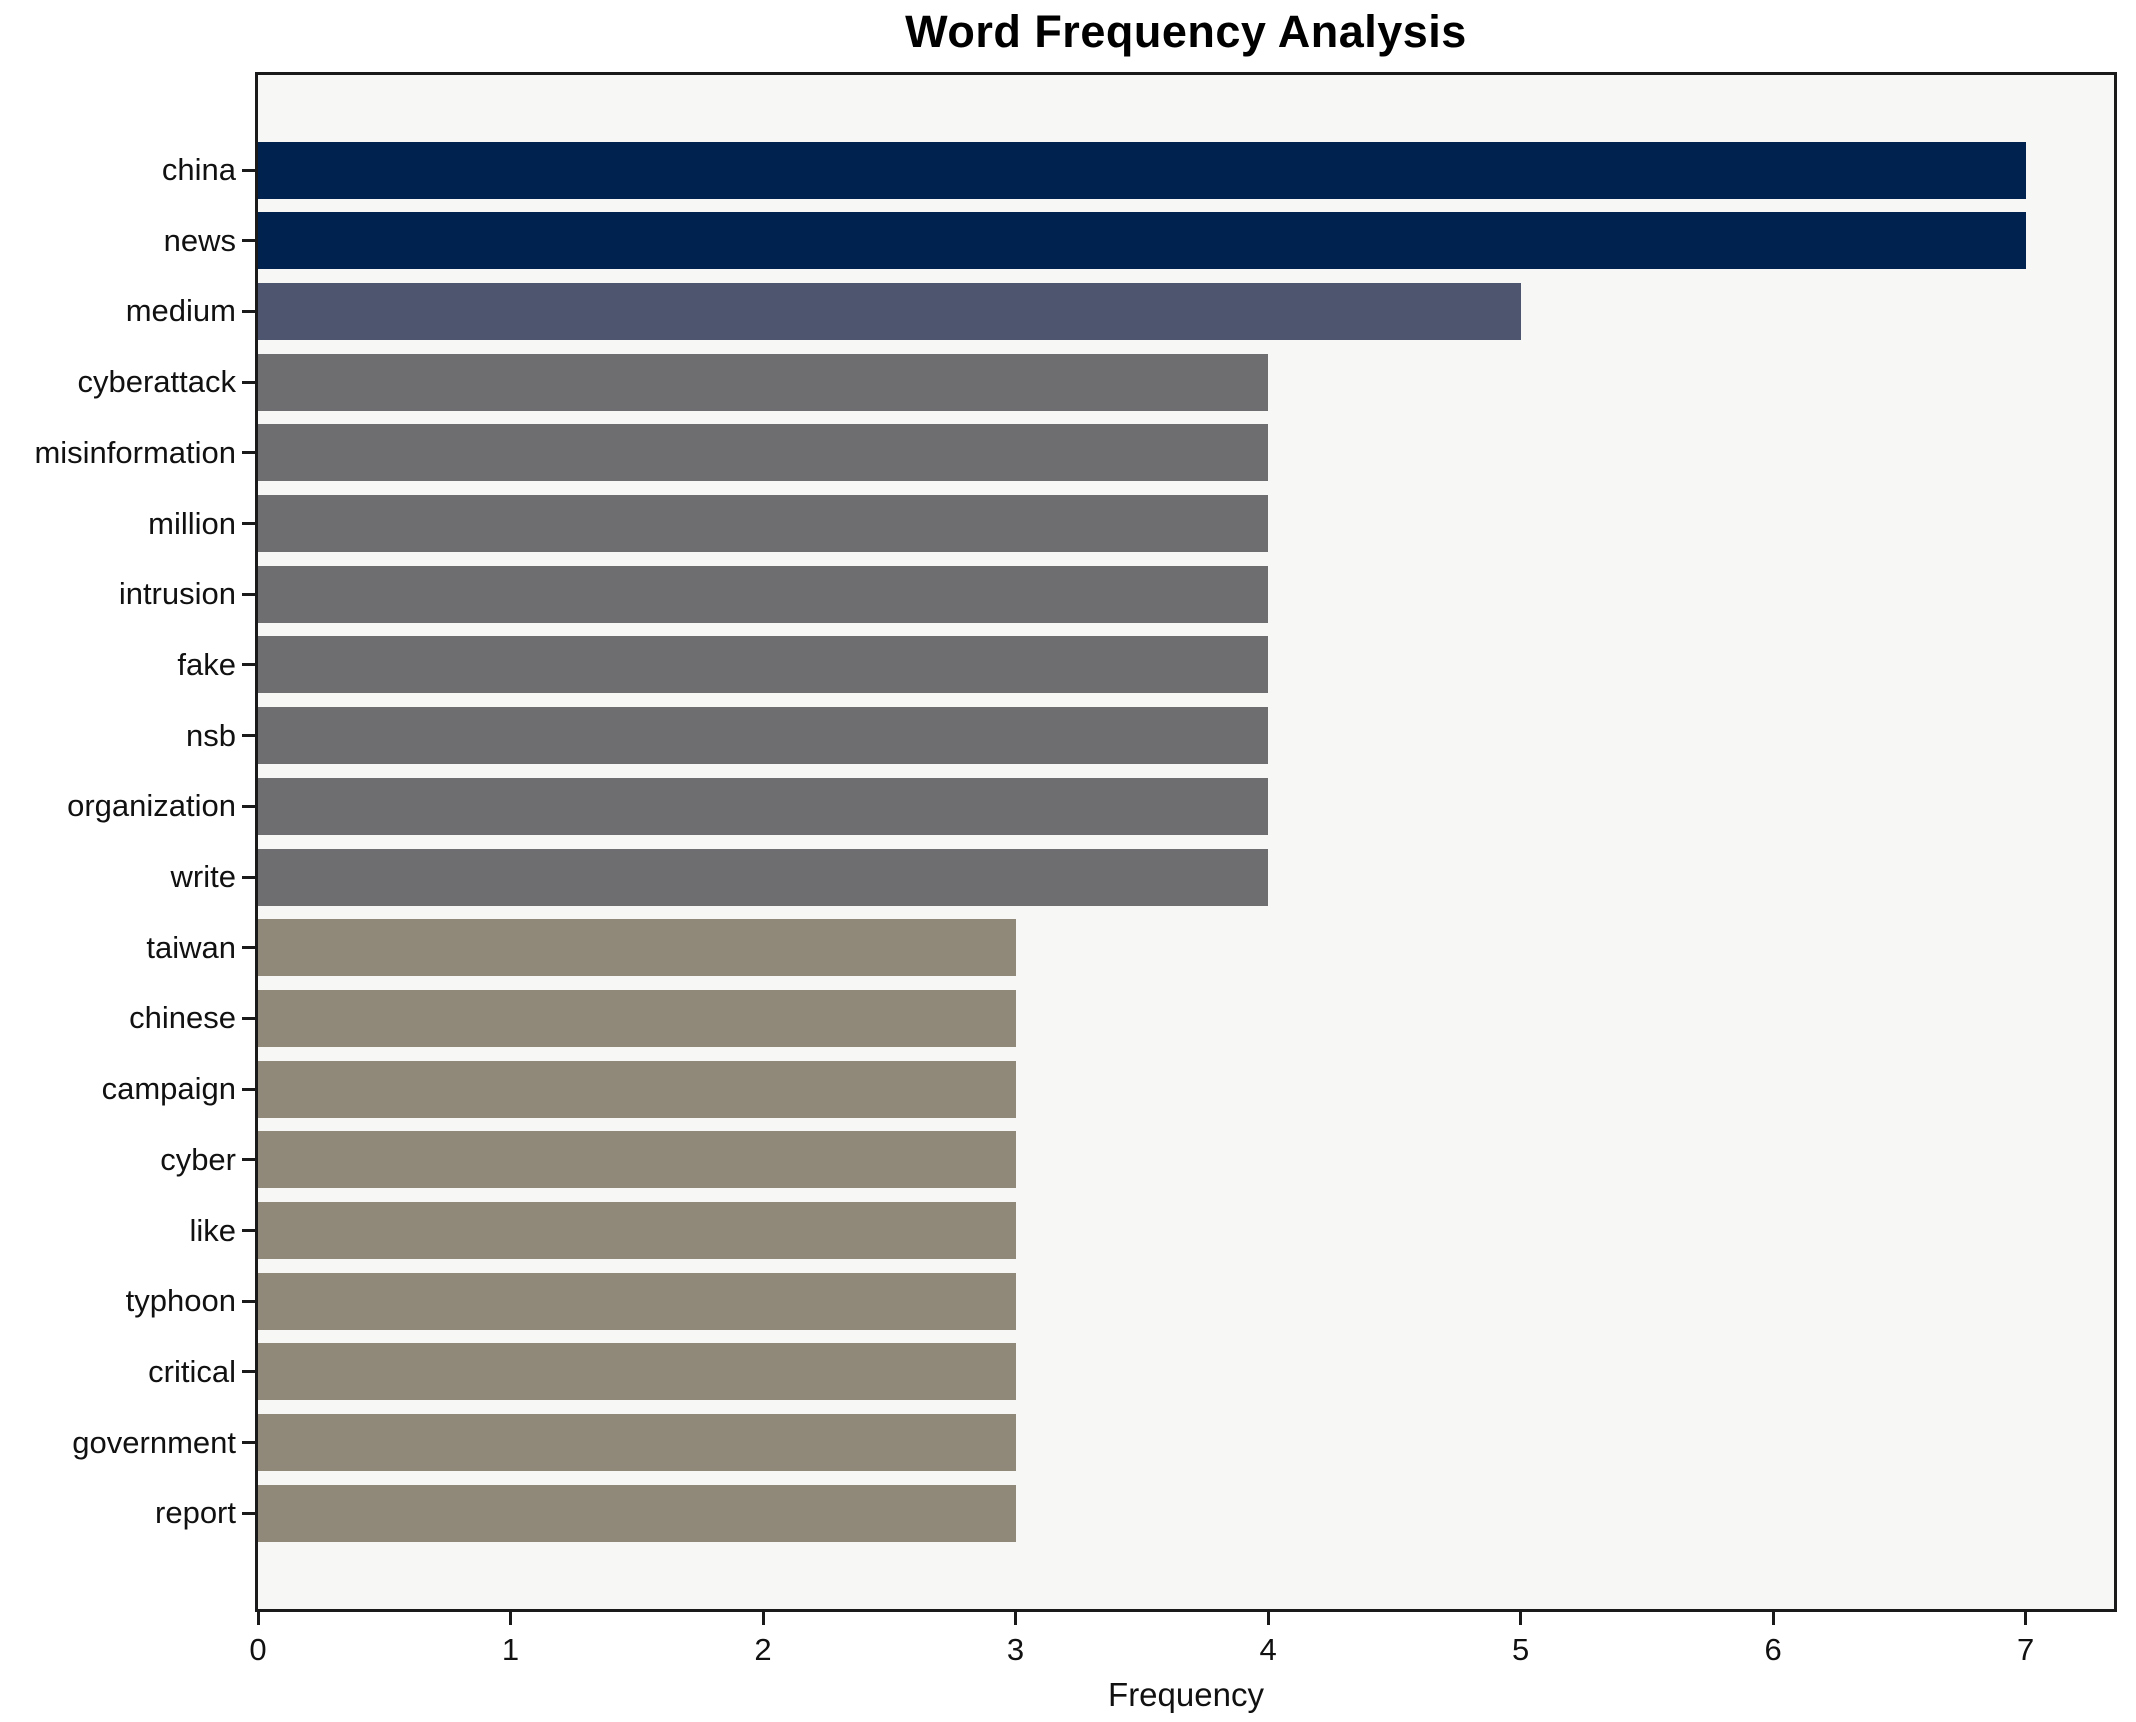 This screenshot has height=1722, width=2136. I want to click on y-tick-label-cyber: cyber, so click(198, 1159).